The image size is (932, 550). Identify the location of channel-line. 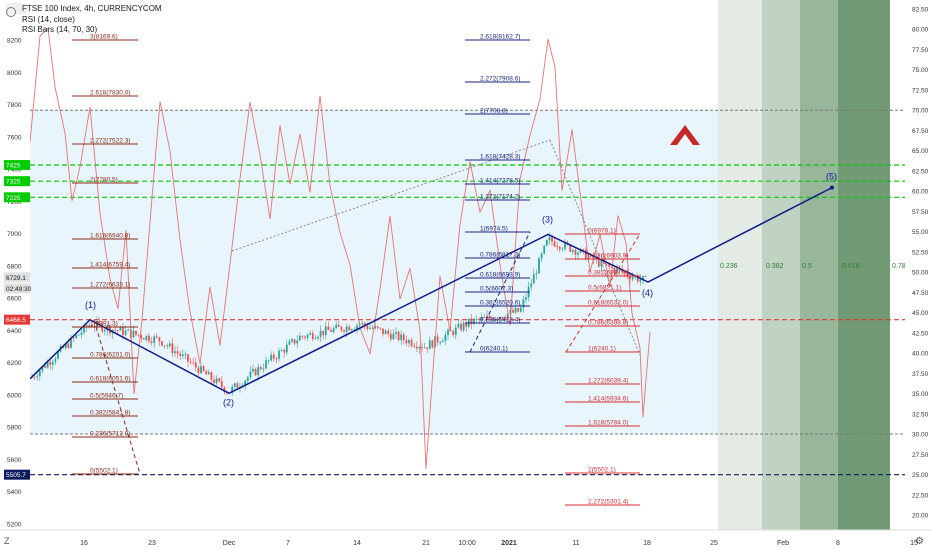
(595, 247).